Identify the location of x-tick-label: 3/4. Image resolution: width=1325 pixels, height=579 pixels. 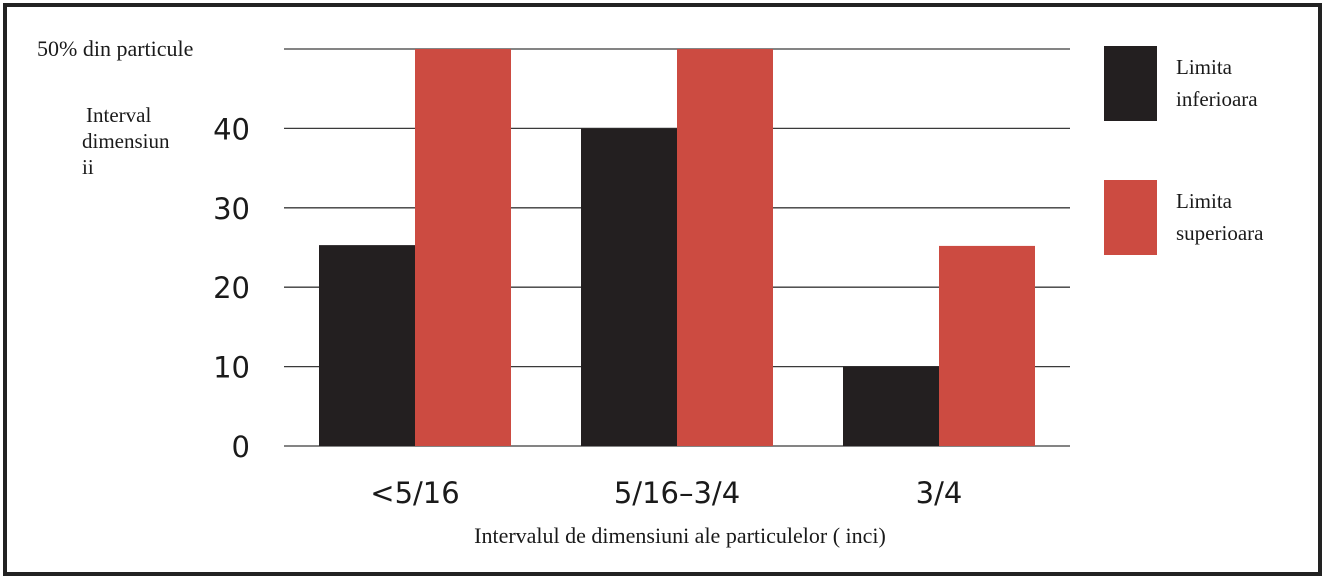
(939, 493).